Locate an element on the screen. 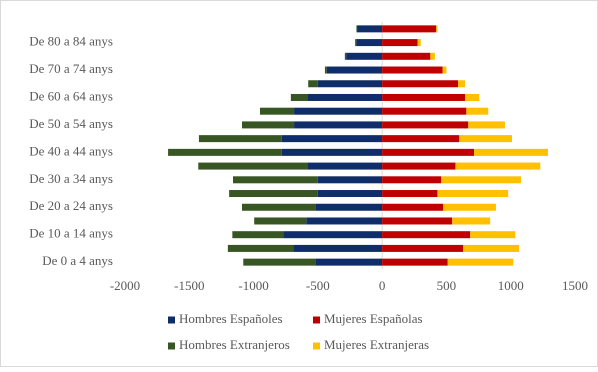 This screenshot has width=598, height=372. y-tick-label: De 50 a 54 anys is located at coordinates (71, 123).